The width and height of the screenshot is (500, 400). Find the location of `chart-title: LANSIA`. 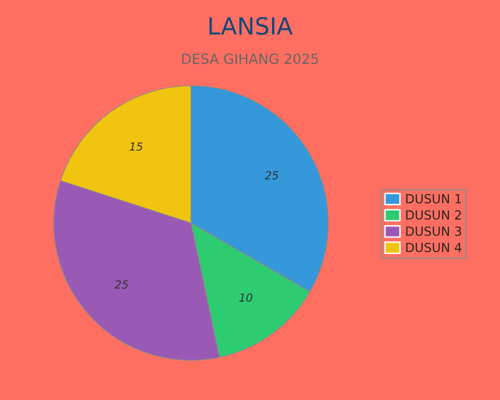

chart-title: LANSIA is located at coordinates (251, 25).